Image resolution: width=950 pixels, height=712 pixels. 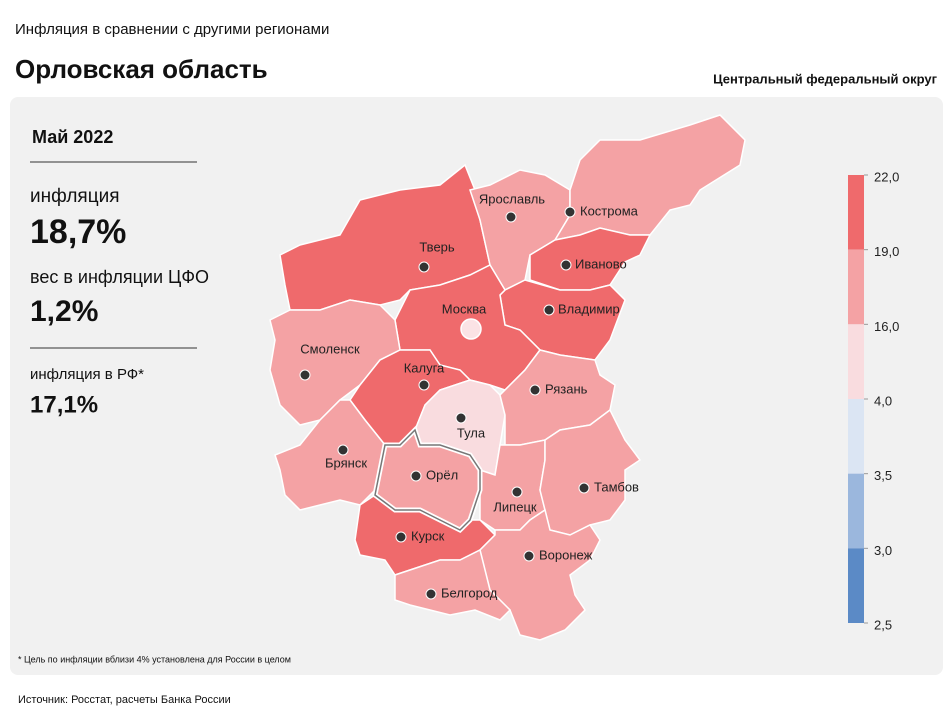 What do you see at coordinates (886, 251) in the screenshot?
I see `legend-label: 19,0` at bounding box center [886, 251].